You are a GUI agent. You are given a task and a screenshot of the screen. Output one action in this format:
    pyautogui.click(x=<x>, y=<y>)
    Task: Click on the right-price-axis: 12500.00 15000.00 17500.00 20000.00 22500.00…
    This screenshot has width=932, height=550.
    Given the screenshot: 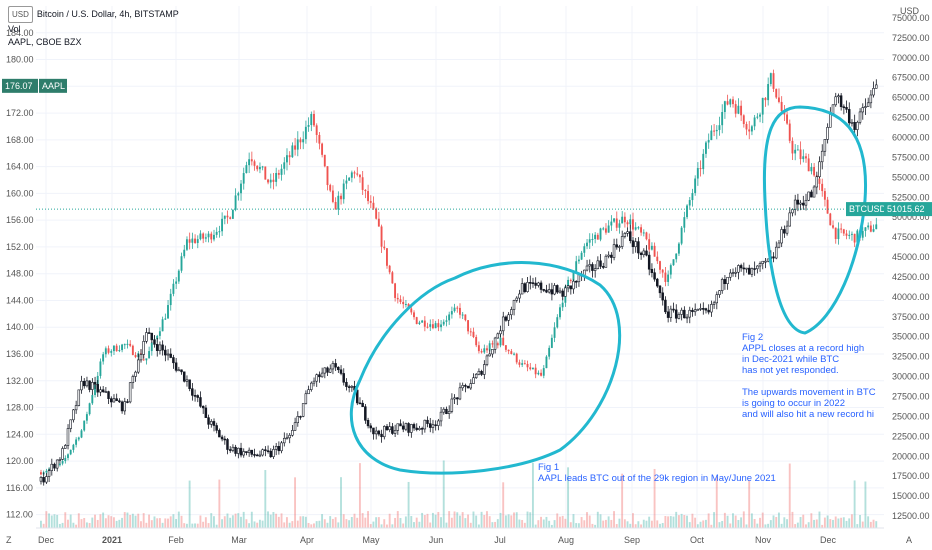 What is the action you would take?
    pyautogui.click(x=908, y=275)
    